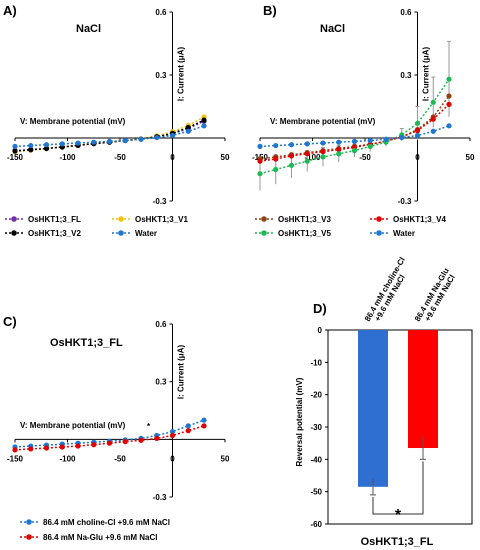 The width and height of the screenshot is (480, 550). Describe the element at coordinates (320, 308) in the screenshot. I see `panel-letter: D)` at that location.